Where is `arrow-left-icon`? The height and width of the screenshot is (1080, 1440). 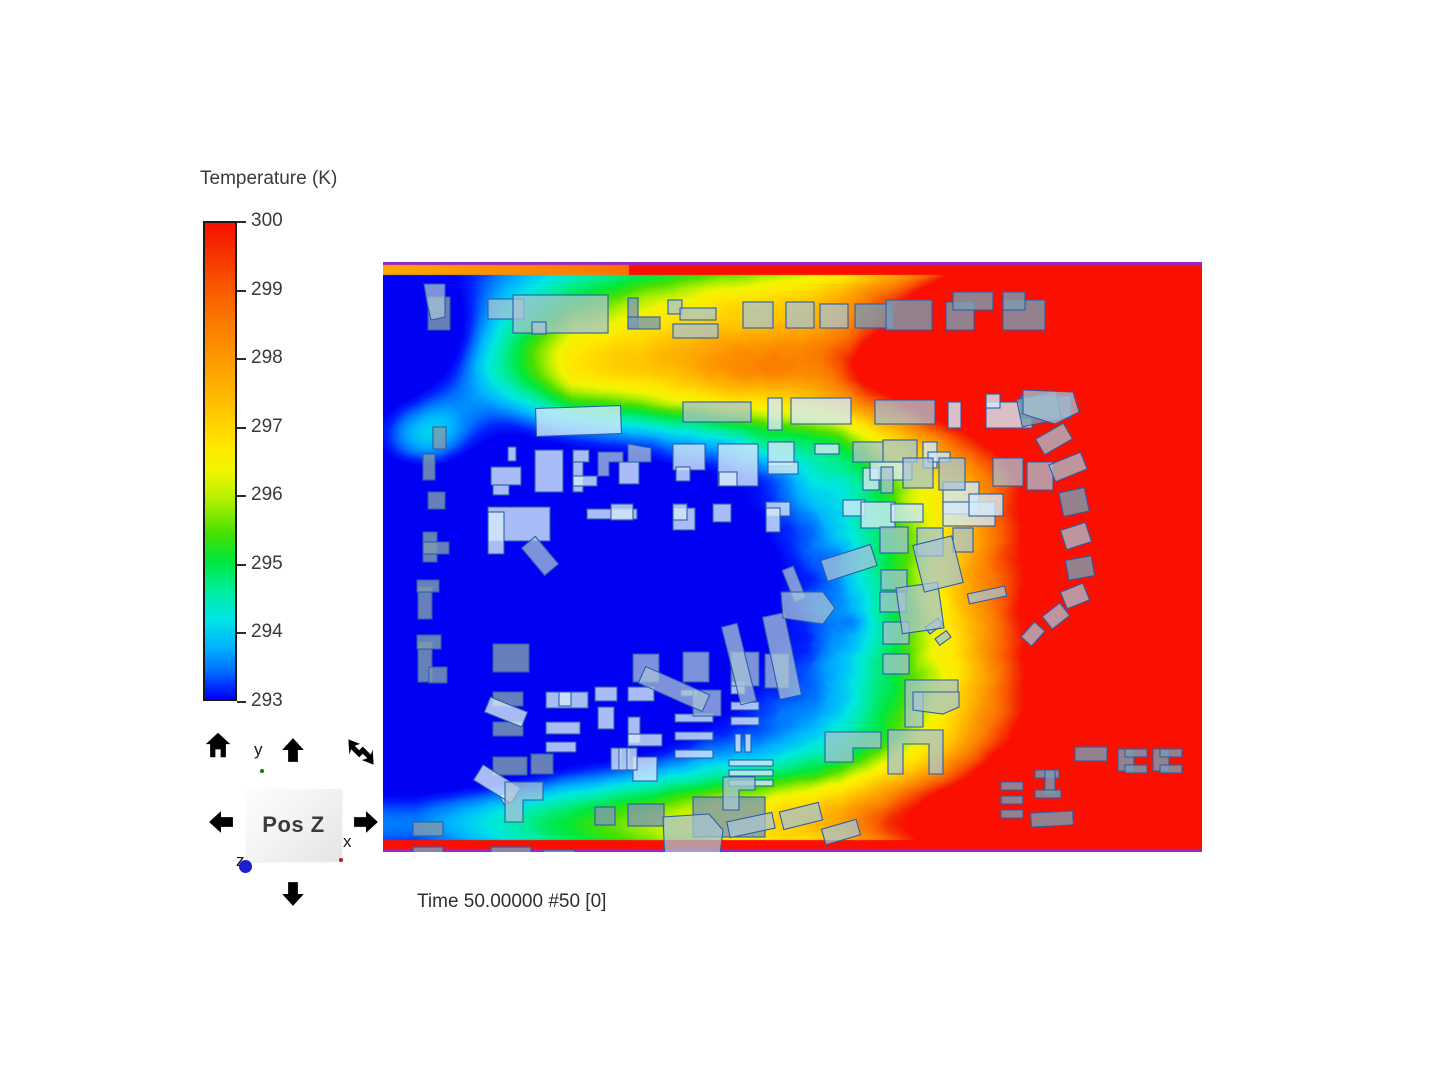 arrow-left-icon is located at coordinates (221, 822).